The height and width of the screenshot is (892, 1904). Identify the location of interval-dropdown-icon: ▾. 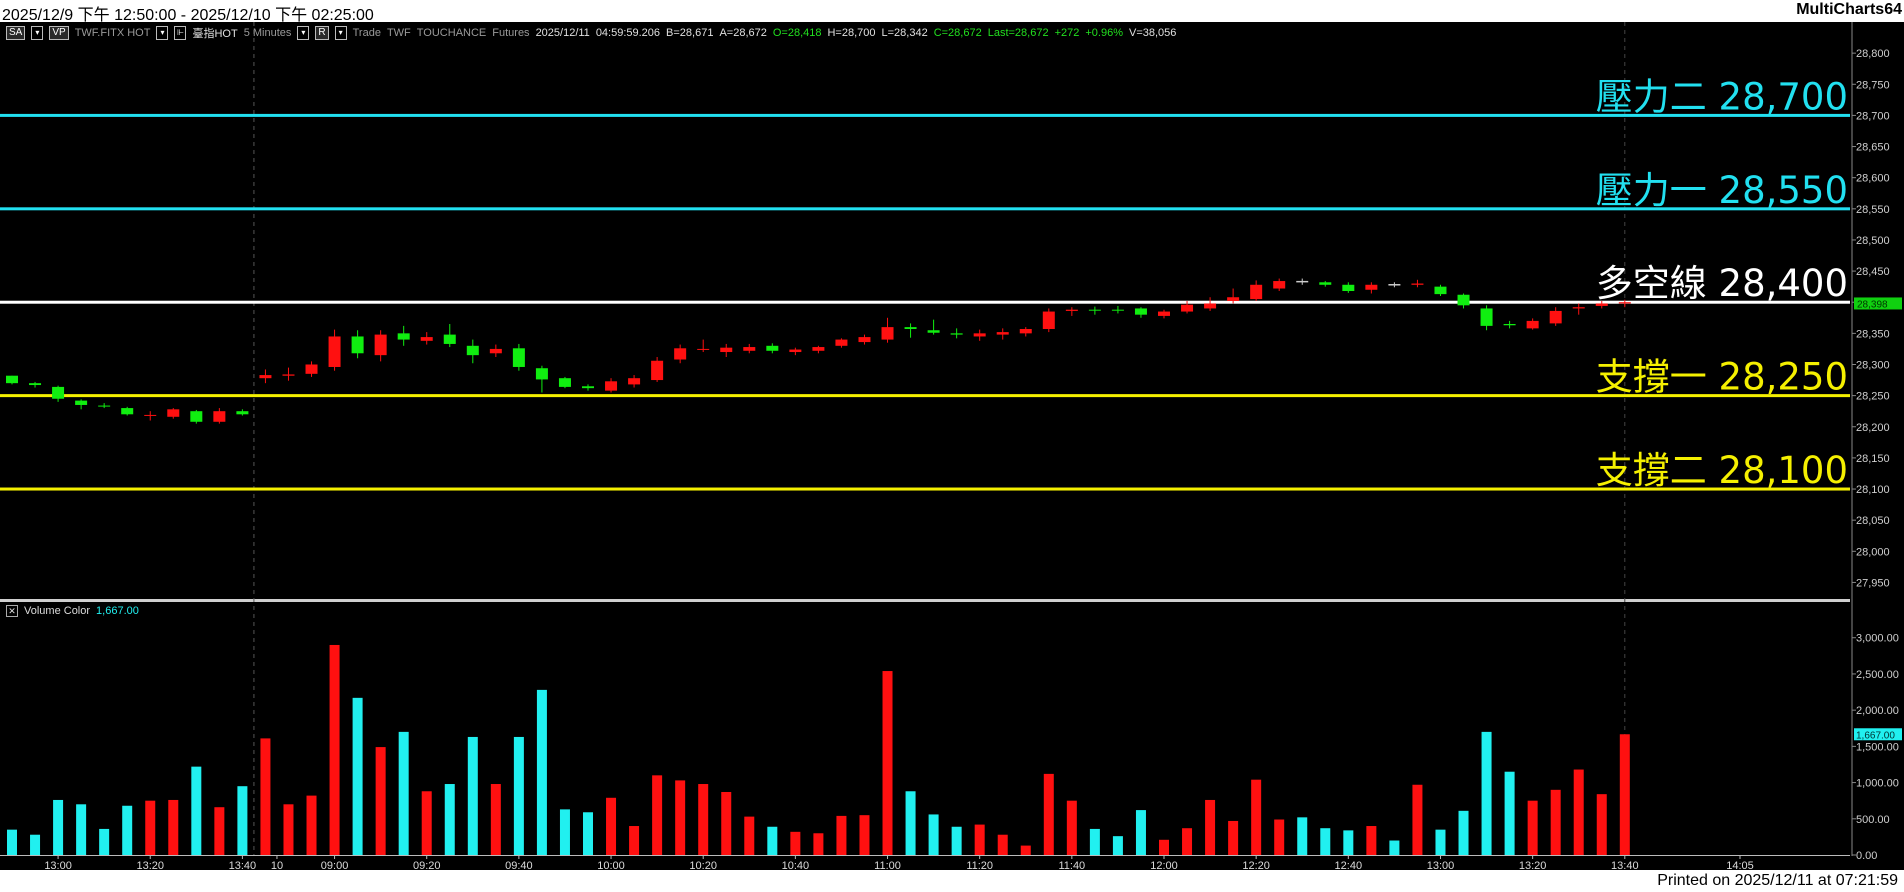
(303, 33).